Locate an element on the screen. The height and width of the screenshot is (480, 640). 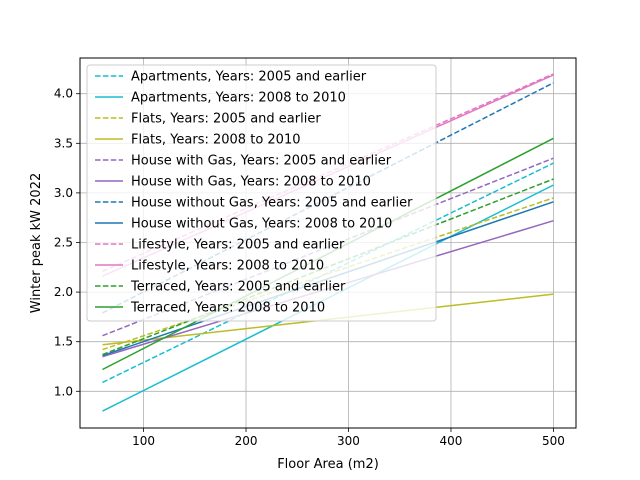
y-tick-label: 1.5 is located at coordinates (63, 342).